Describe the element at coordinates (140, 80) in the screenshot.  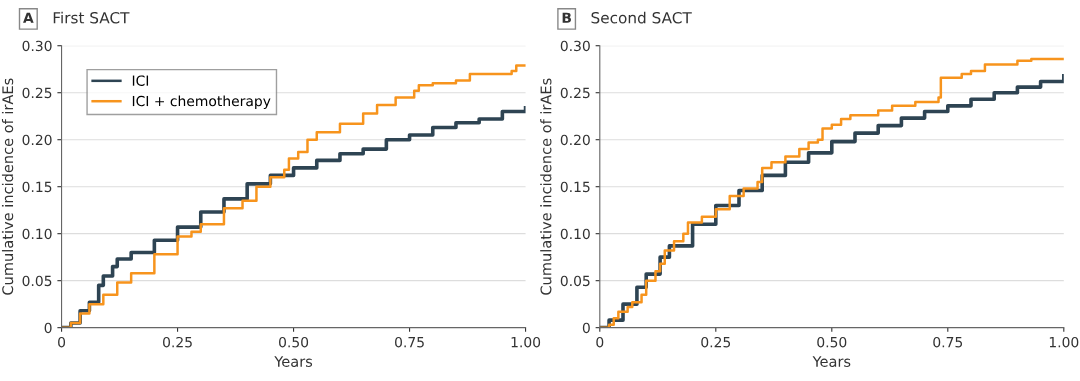
I see `legend-label: ICI` at that location.